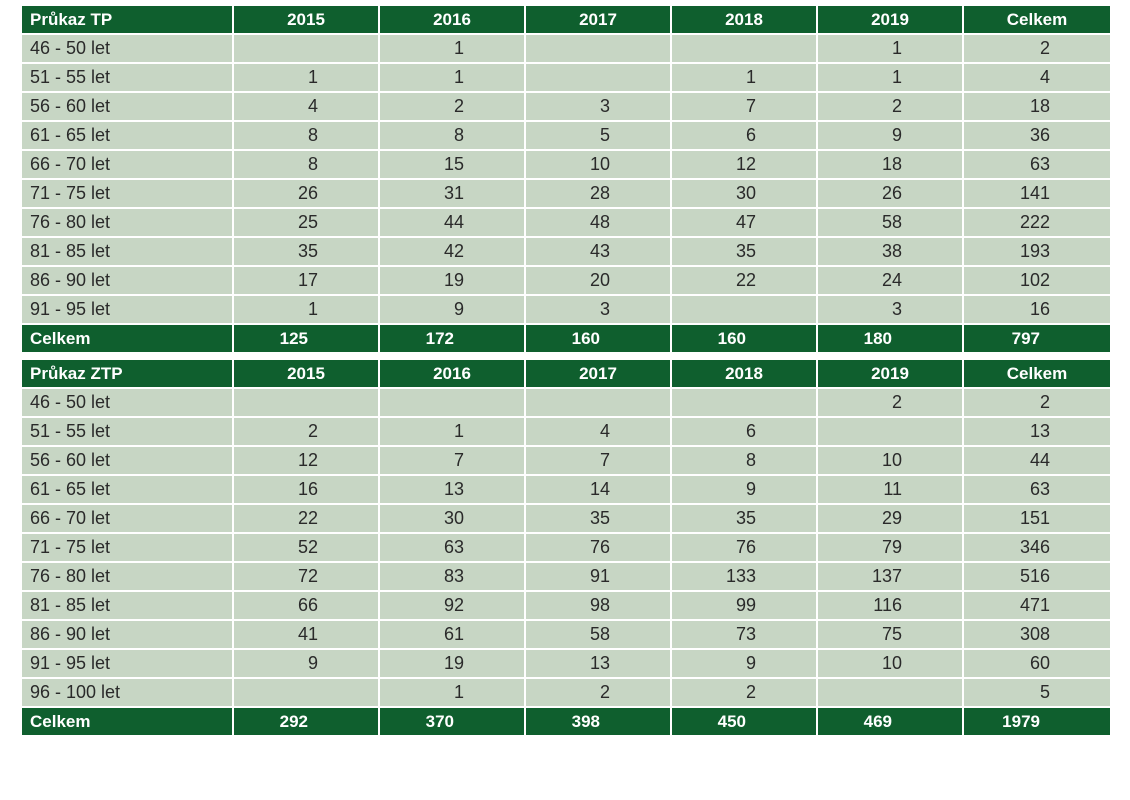 The height and width of the screenshot is (800, 1130). I want to click on table-cell: 41, so click(306, 634).